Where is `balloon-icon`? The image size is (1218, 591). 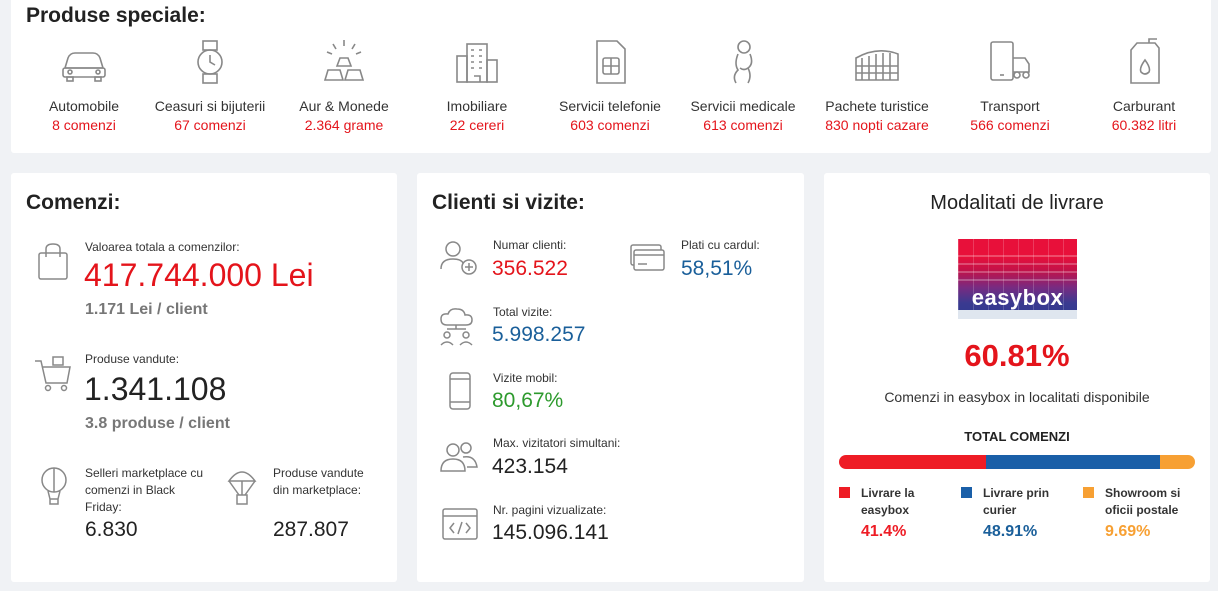
balloon-icon is located at coordinates (54, 486).